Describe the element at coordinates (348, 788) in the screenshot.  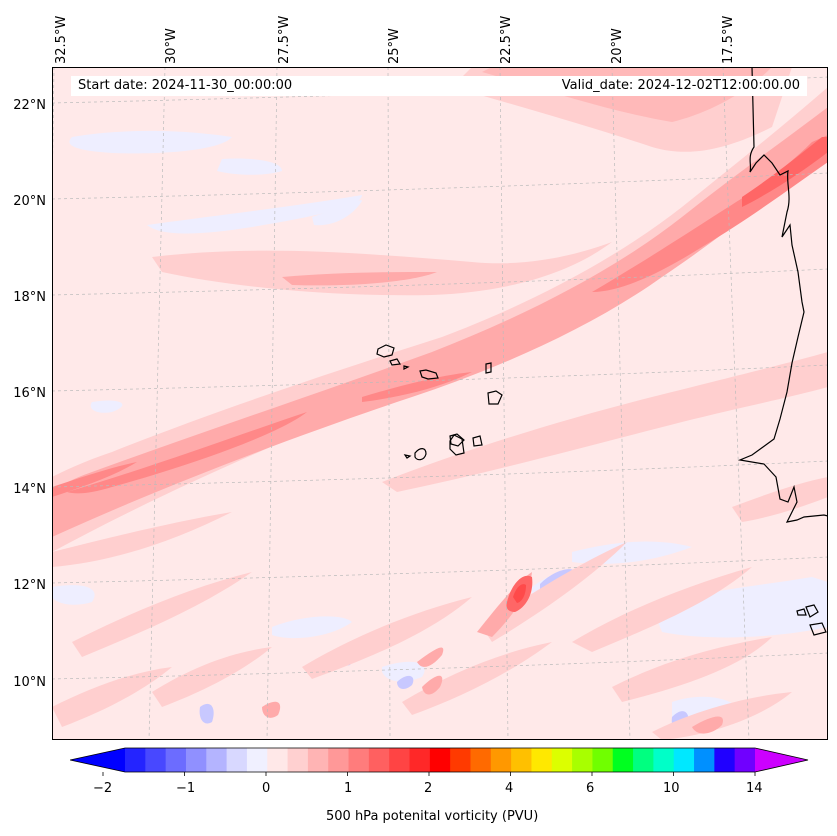
I see `cb-tick-1: 1` at that location.